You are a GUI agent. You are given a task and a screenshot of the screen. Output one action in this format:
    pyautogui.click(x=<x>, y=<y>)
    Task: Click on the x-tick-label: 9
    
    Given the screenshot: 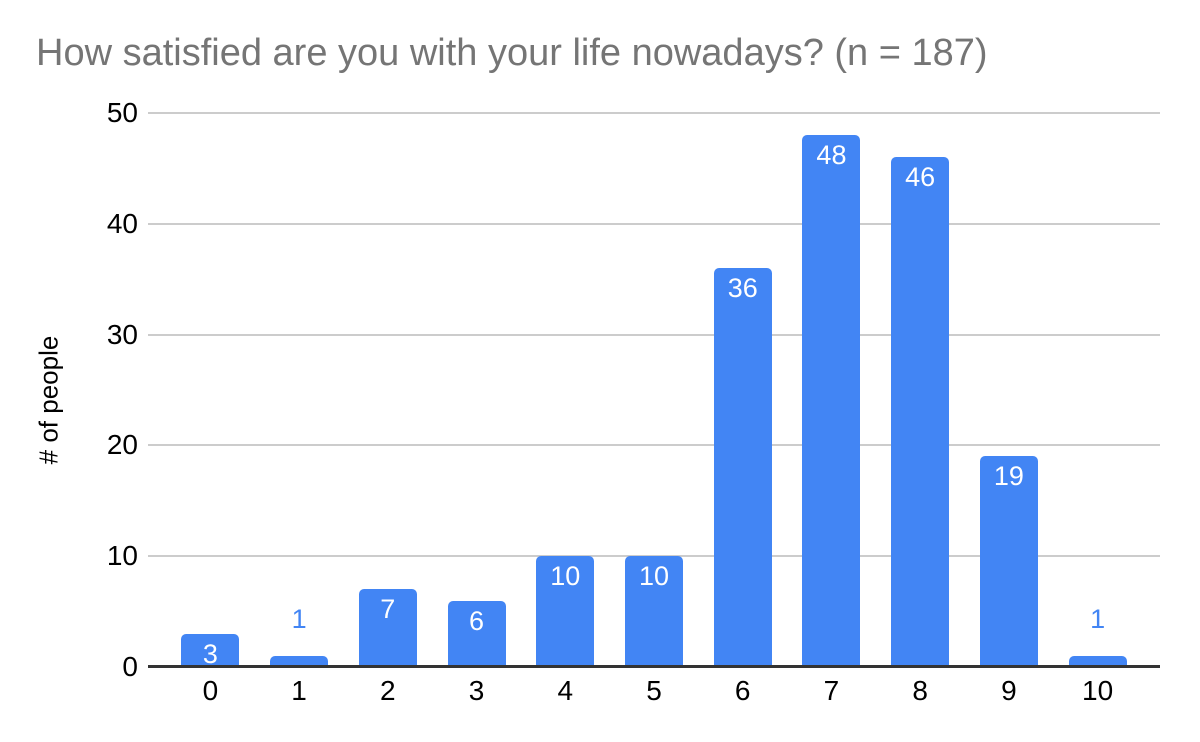 What is the action you would take?
    pyautogui.click(x=1009, y=690)
    